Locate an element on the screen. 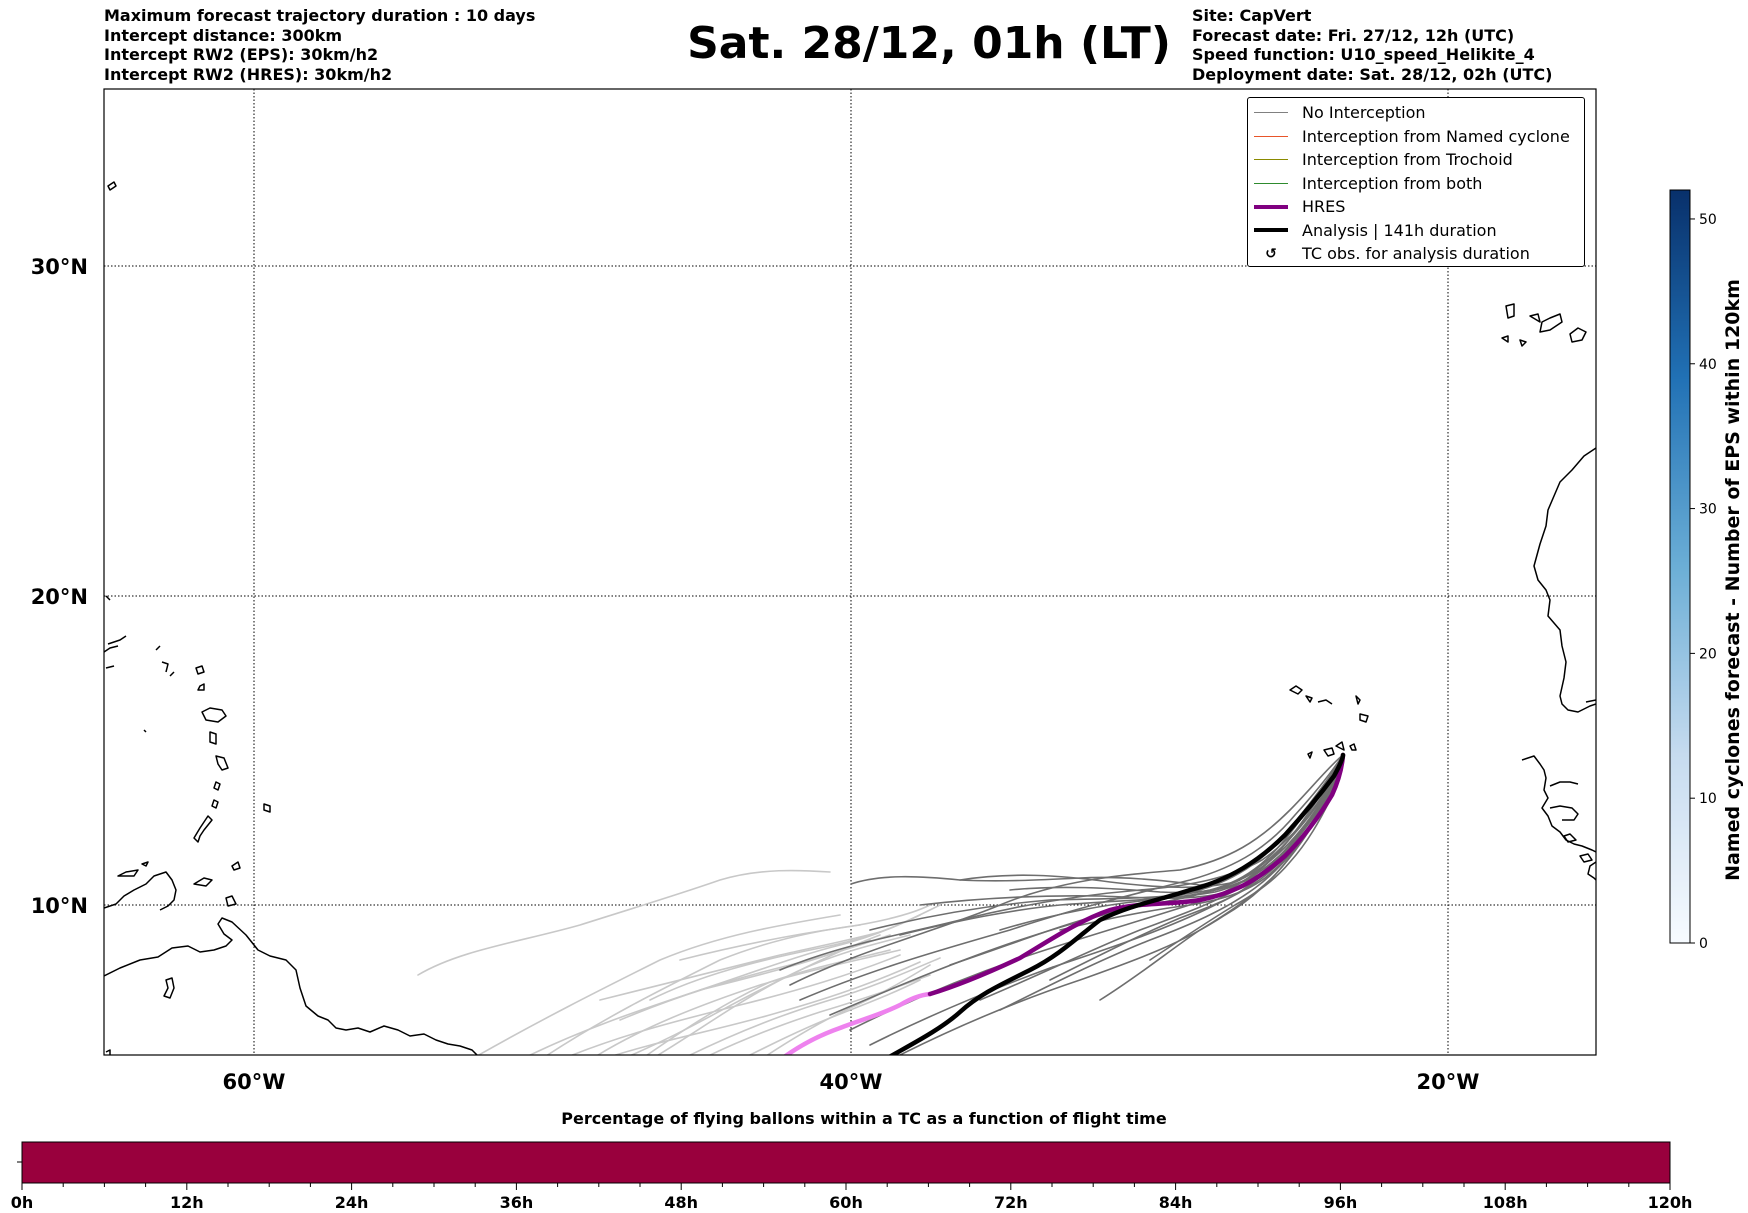 The width and height of the screenshot is (1748, 1213). header-intercept-hres: Intercept RW2 (HRES): 30km/h2 is located at coordinates (248, 74).